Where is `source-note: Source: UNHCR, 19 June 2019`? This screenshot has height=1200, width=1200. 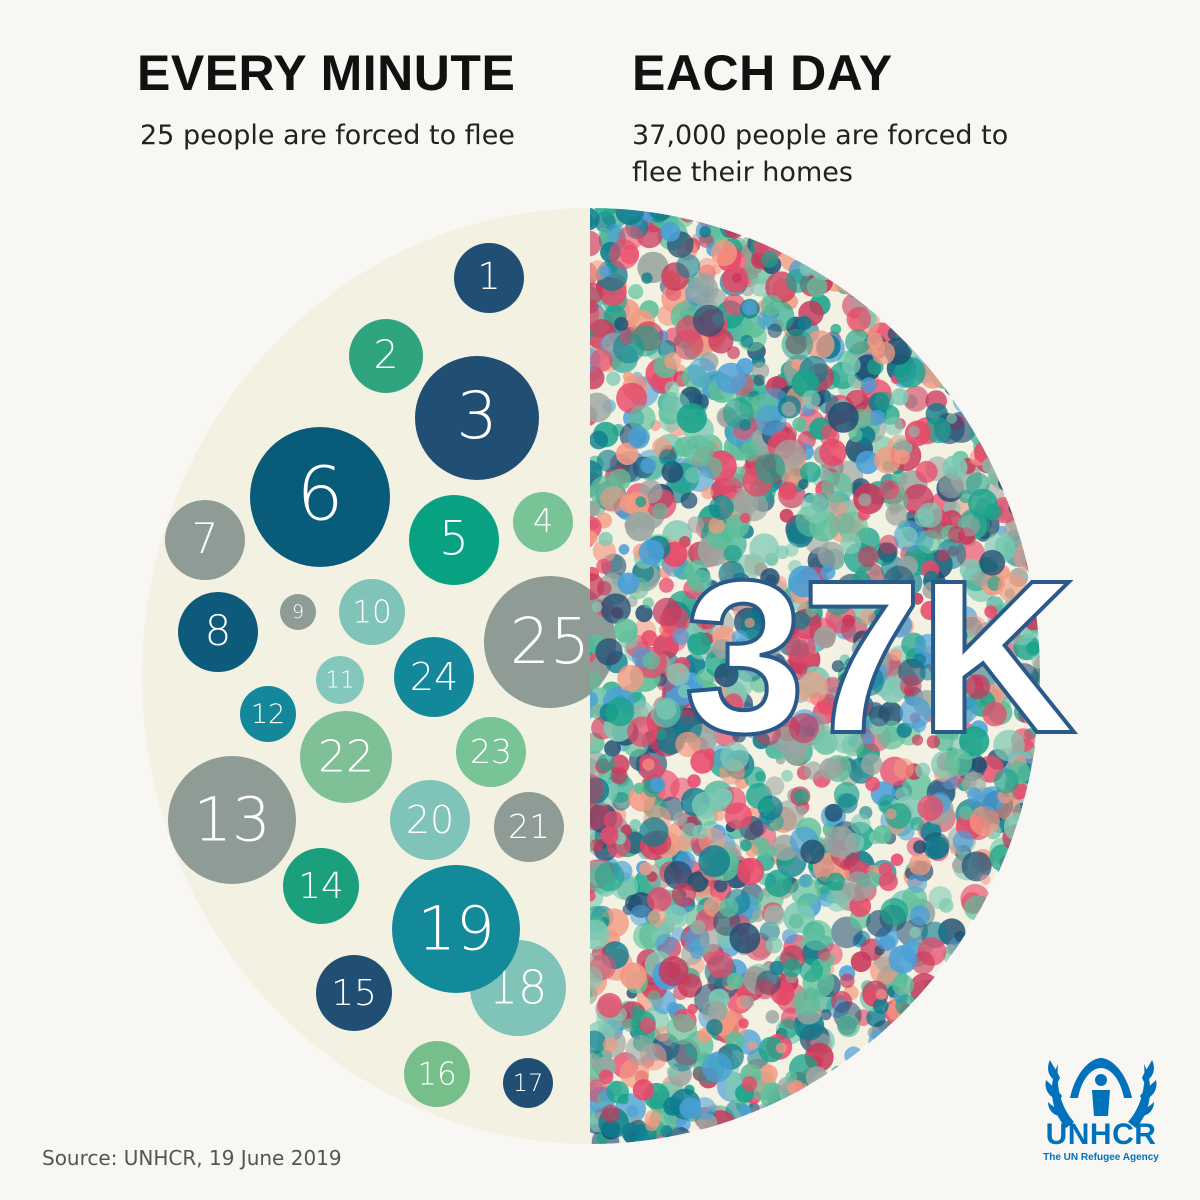 source-note: Source: UNHCR, 19 June 2019 is located at coordinates (192, 1158).